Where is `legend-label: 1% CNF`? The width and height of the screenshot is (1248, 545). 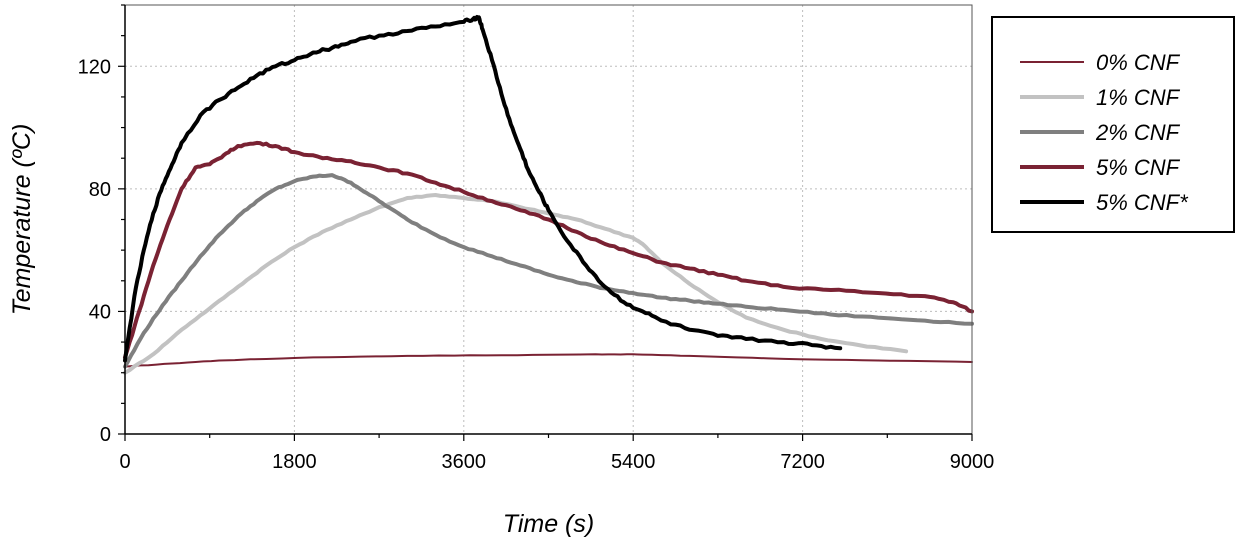
legend-label: 1% CNF is located at coordinates (1138, 97).